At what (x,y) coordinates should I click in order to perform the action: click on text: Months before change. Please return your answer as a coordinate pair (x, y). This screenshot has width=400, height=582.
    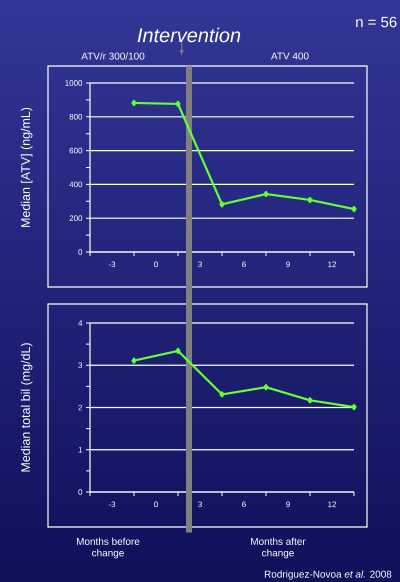
    Looking at the image, I should click on (108, 548).